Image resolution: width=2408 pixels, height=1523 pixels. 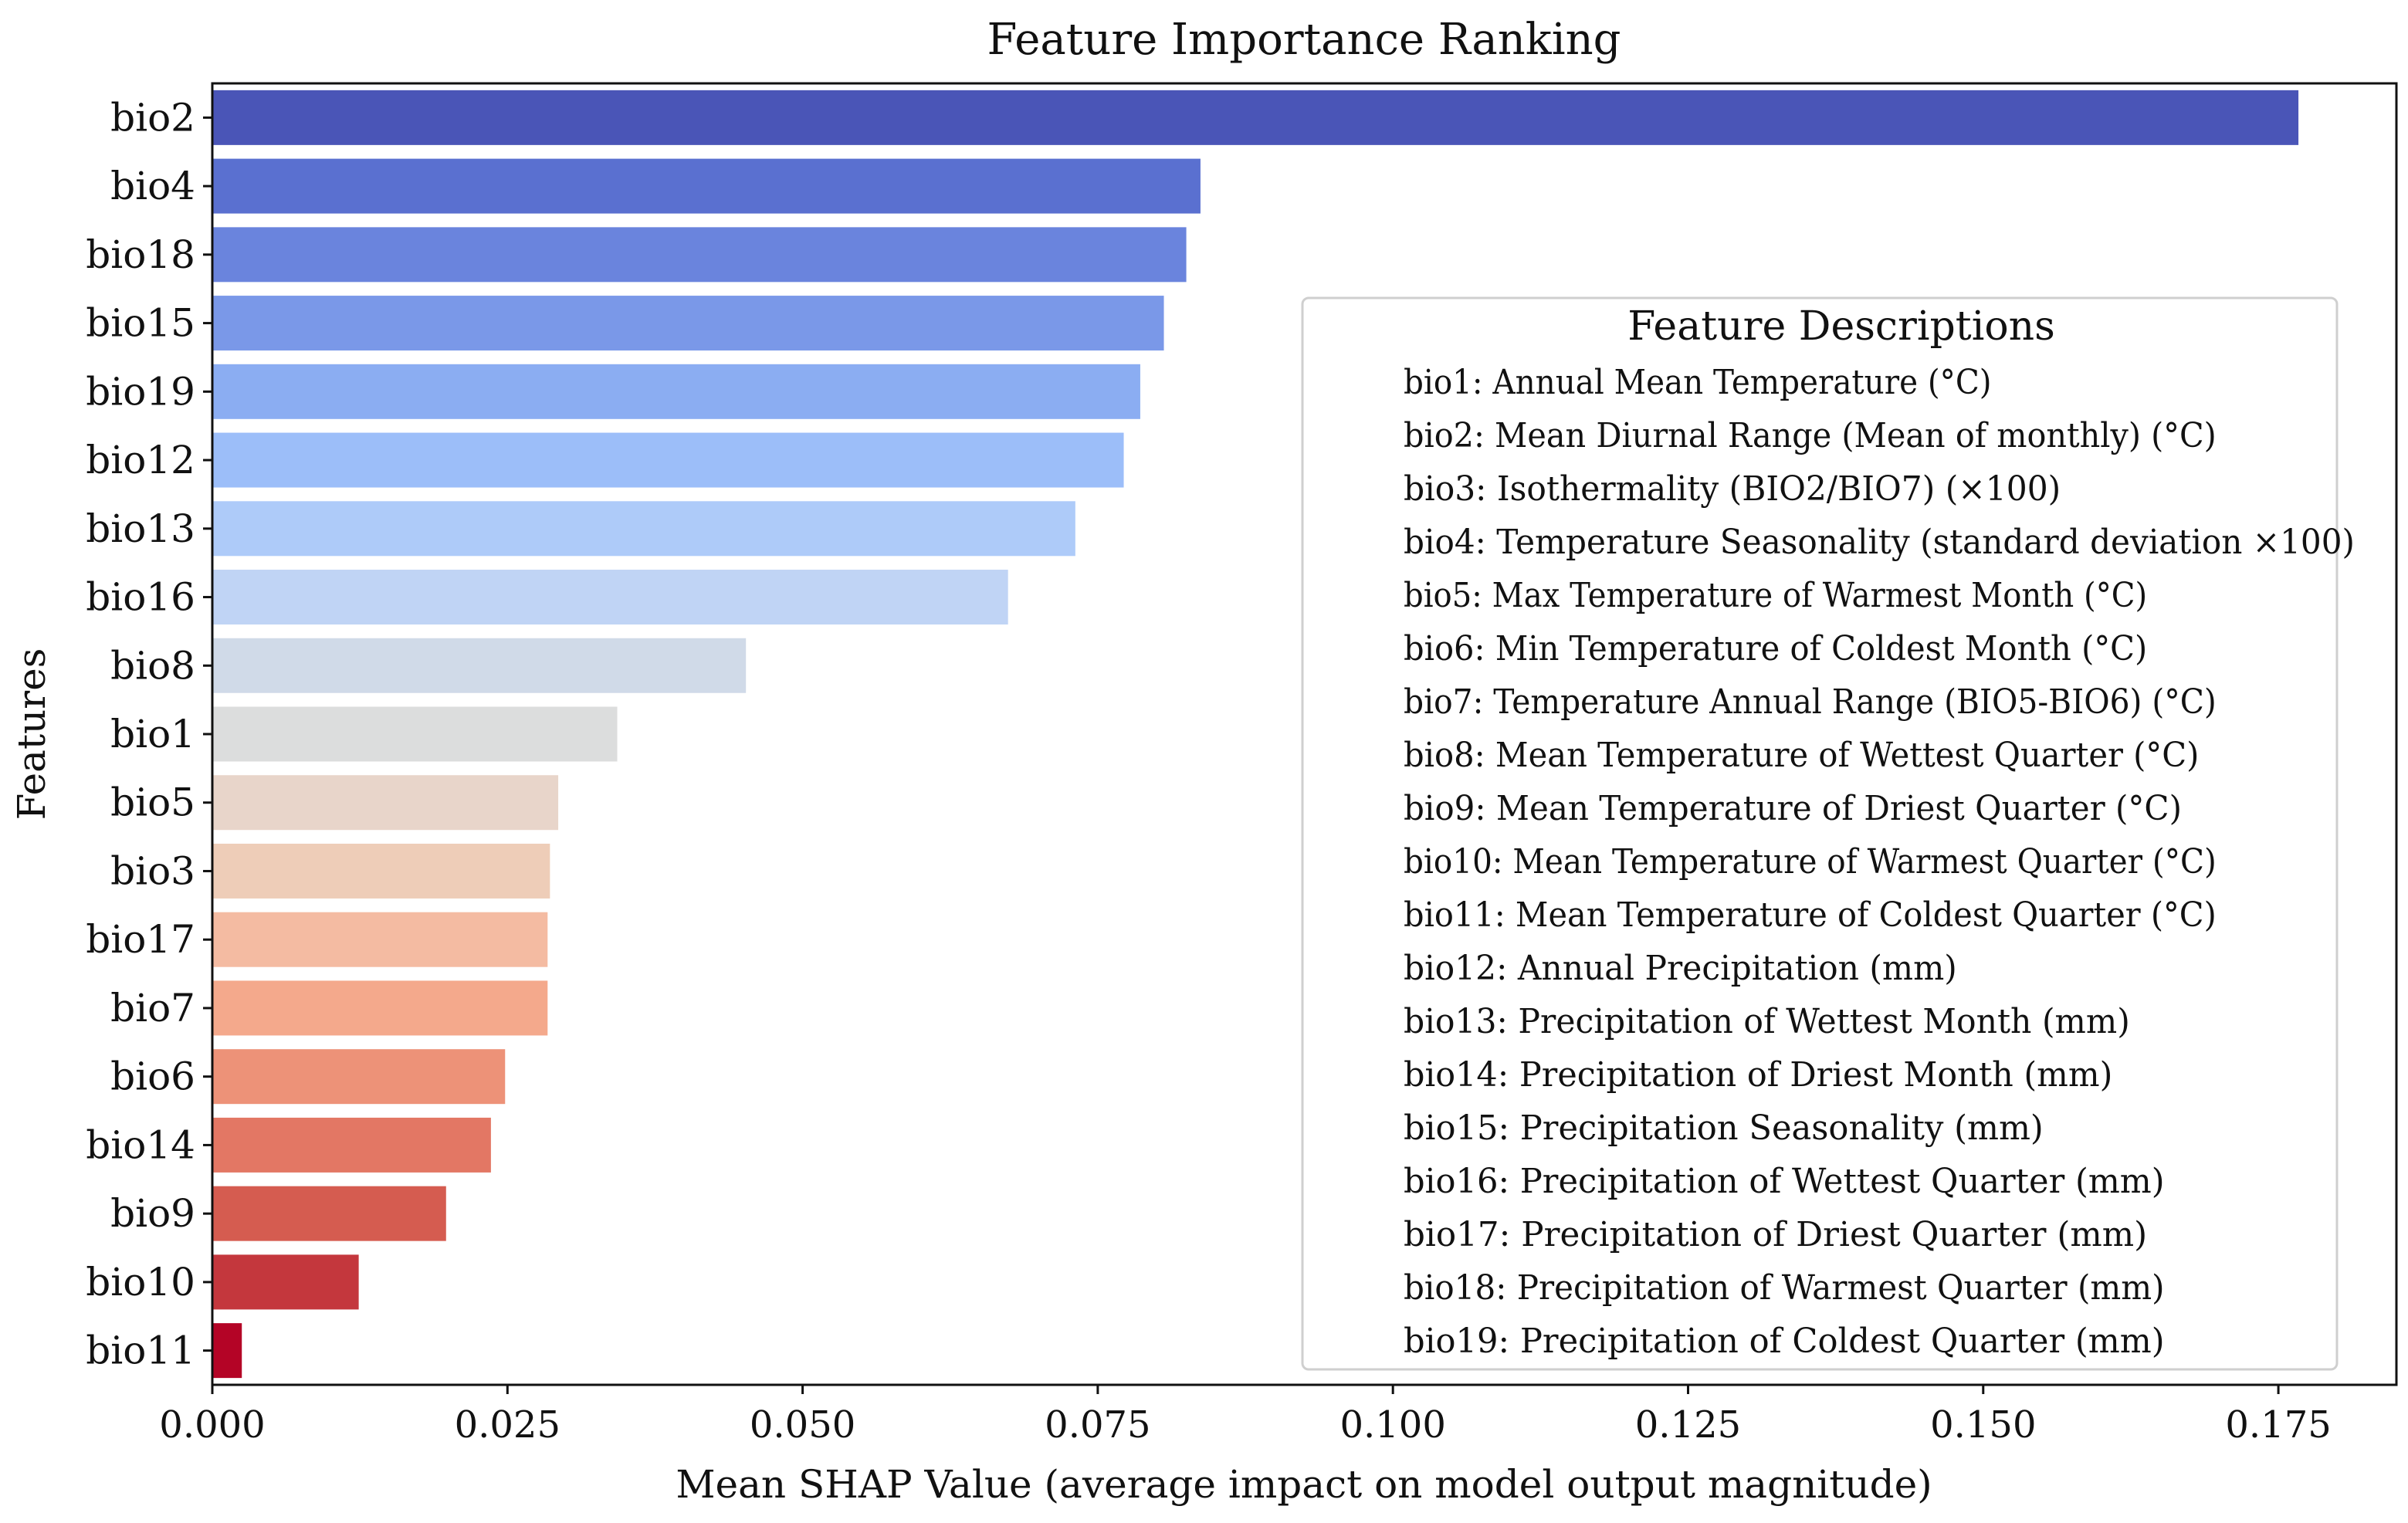 What do you see at coordinates (140, 391) in the screenshot?
I see `y-tick-label: bio19` at bounding box center [140, 391].